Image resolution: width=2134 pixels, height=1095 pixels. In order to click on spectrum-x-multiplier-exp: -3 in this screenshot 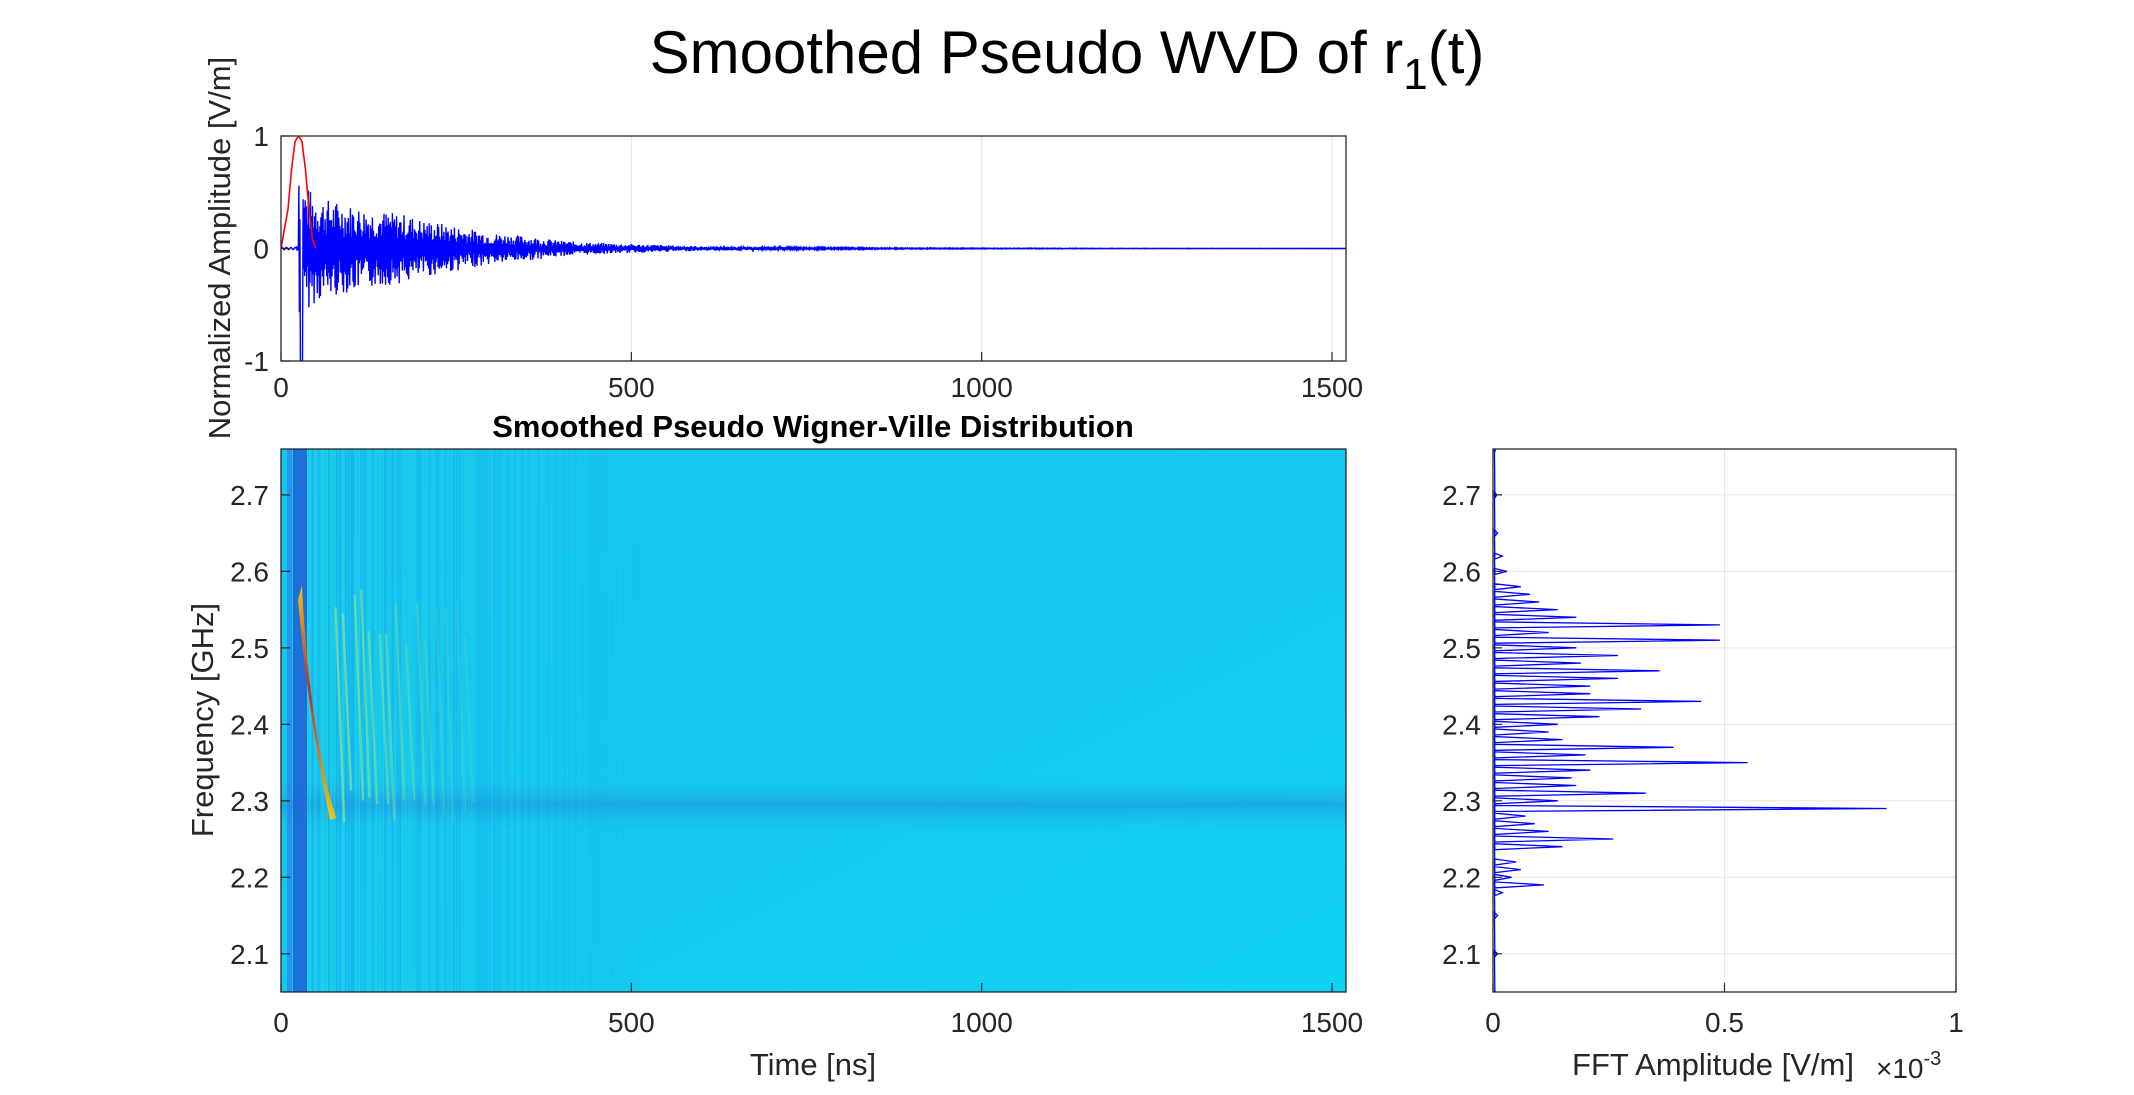, I will do `click(1933, 1059)`.